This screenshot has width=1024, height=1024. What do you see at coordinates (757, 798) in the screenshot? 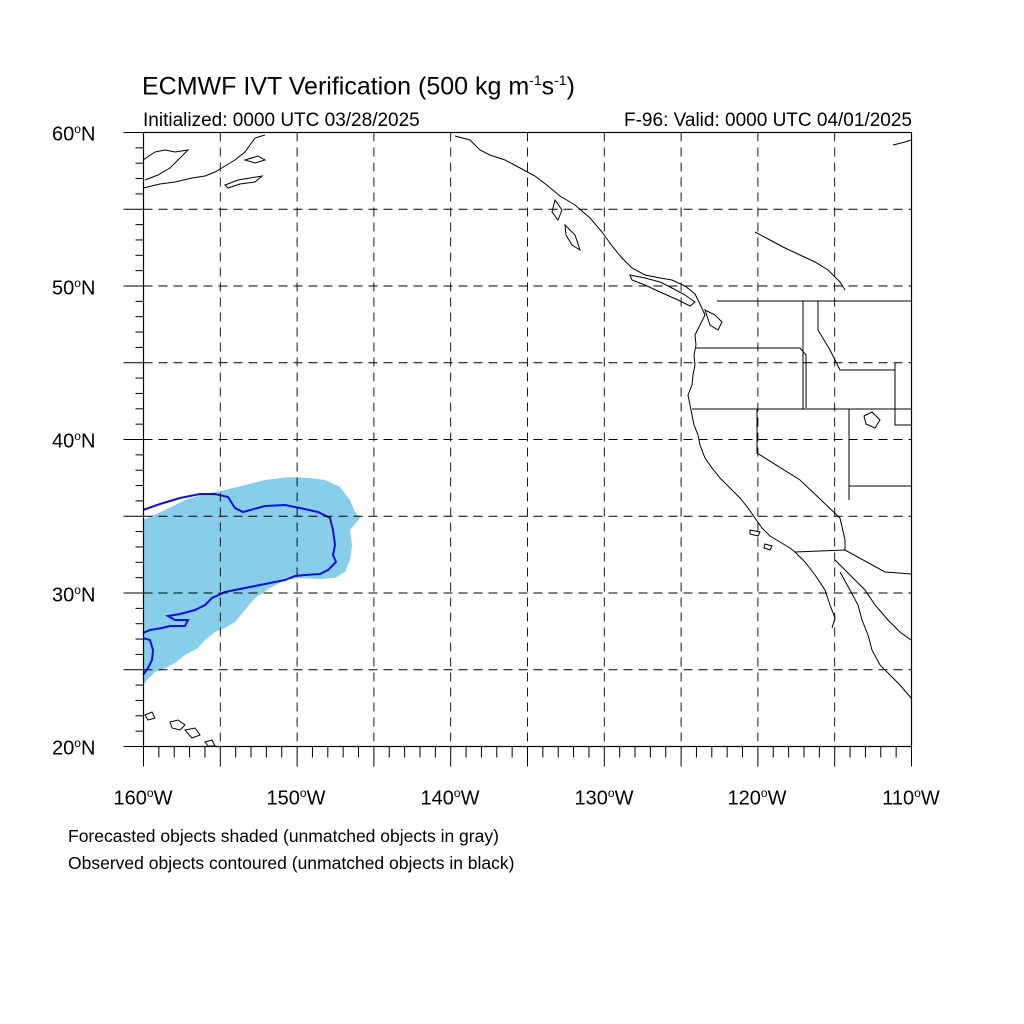
I see `lon-label-120w: 120oW` at bounding box center [757, 798].